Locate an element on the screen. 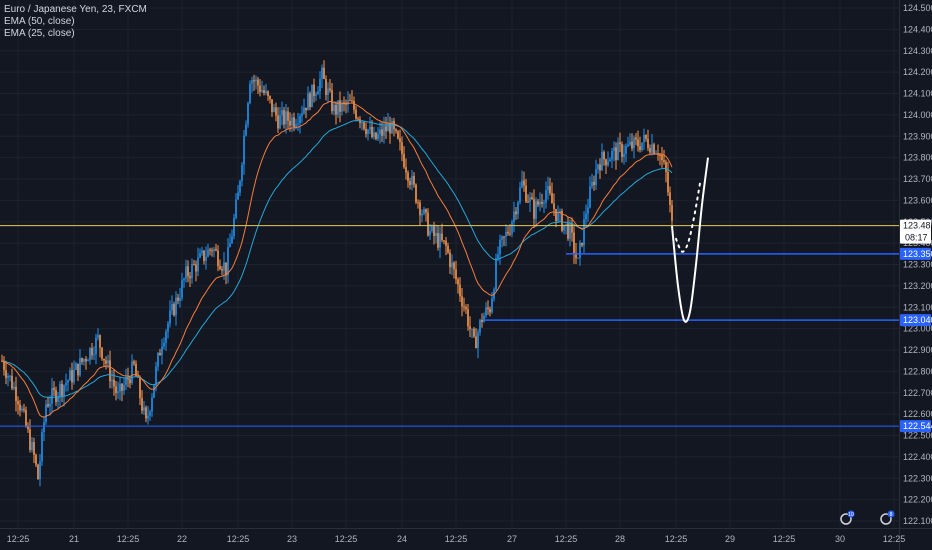 Image resolution: width=932 pixels, height=550 pixels. current-price-label: 123.482 is located at coordinates (917, 226).